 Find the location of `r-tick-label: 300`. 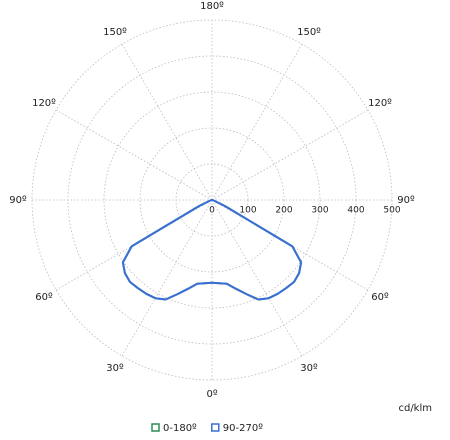

r-tick-label: 300 is located at coordinates (319, 211).